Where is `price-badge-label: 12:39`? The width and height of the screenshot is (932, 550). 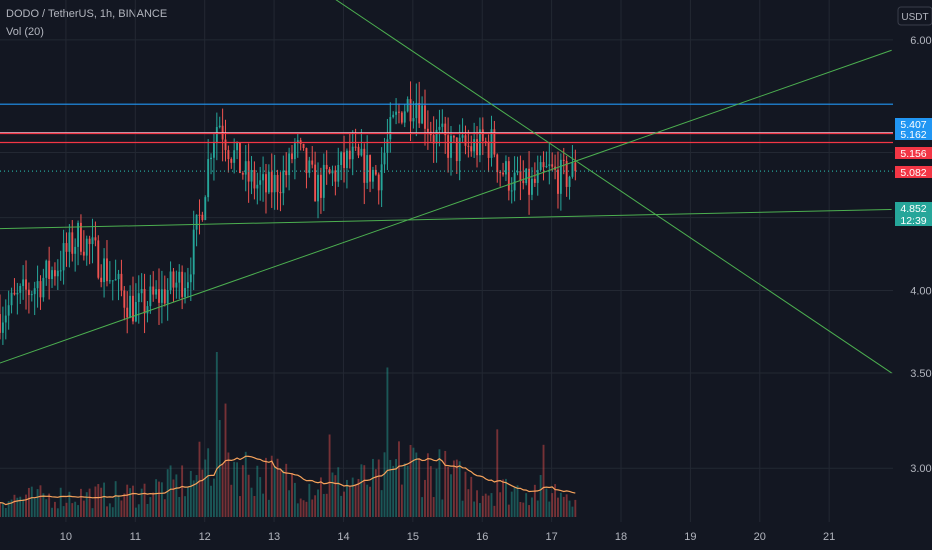 price-badge-label: 12:39 is located at coordinates (913, 221).